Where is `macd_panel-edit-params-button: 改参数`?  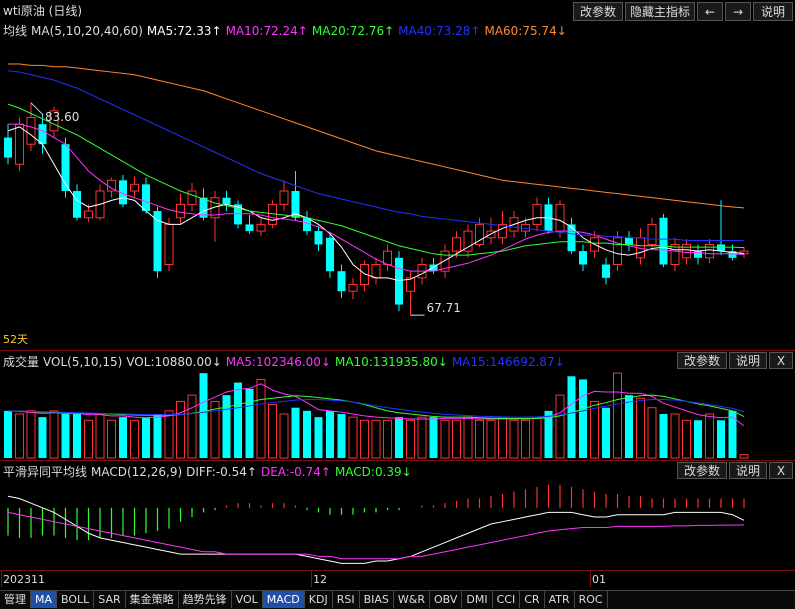
macd_panel-edit-params-button: 改参数 is located at coordinates (702, 470).